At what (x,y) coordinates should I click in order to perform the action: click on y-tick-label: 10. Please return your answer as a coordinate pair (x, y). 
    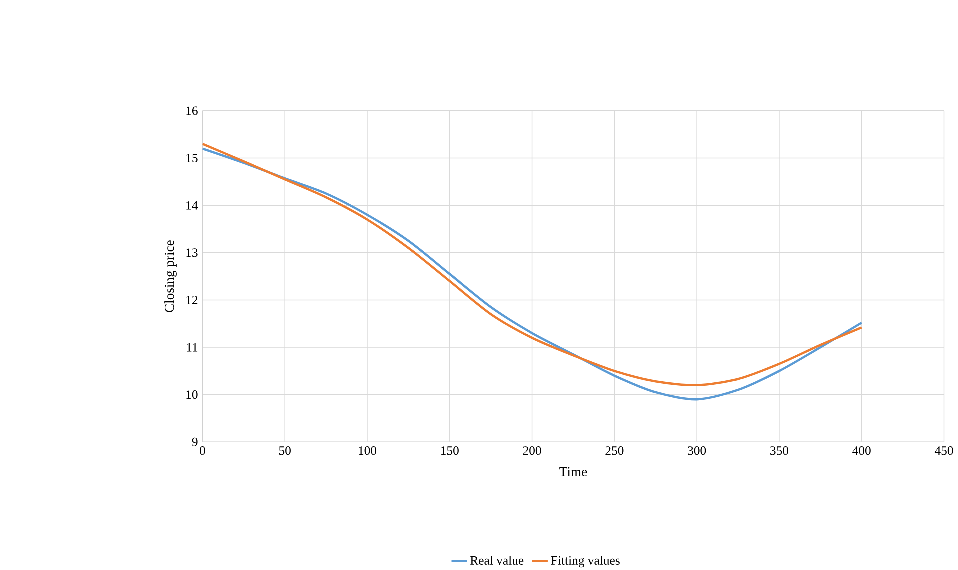
    Looking at the image, I should click on (192, 394).